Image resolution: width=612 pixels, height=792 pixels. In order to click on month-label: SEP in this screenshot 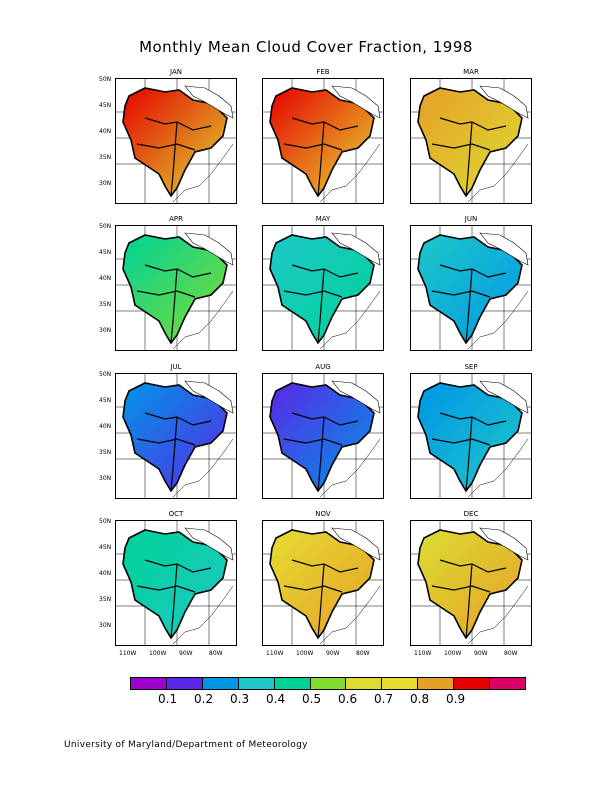, I will do `click(471, 367)`.